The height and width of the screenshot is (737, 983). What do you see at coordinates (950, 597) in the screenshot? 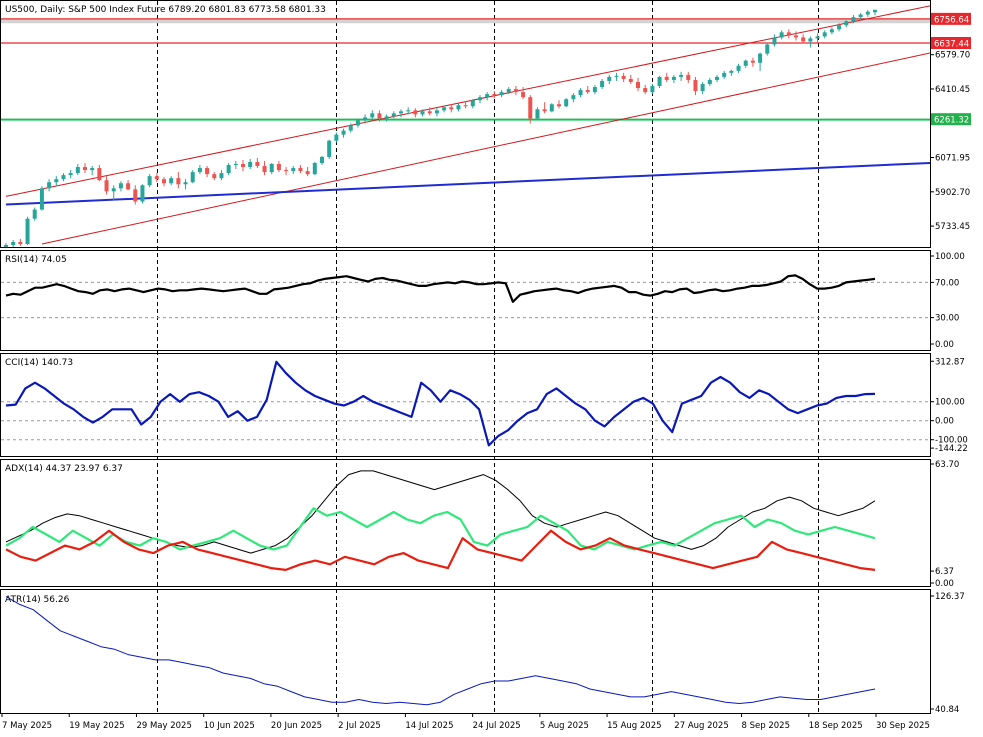
I see `indicator-tick-label: 126.37` at bounding box center [950, 597].